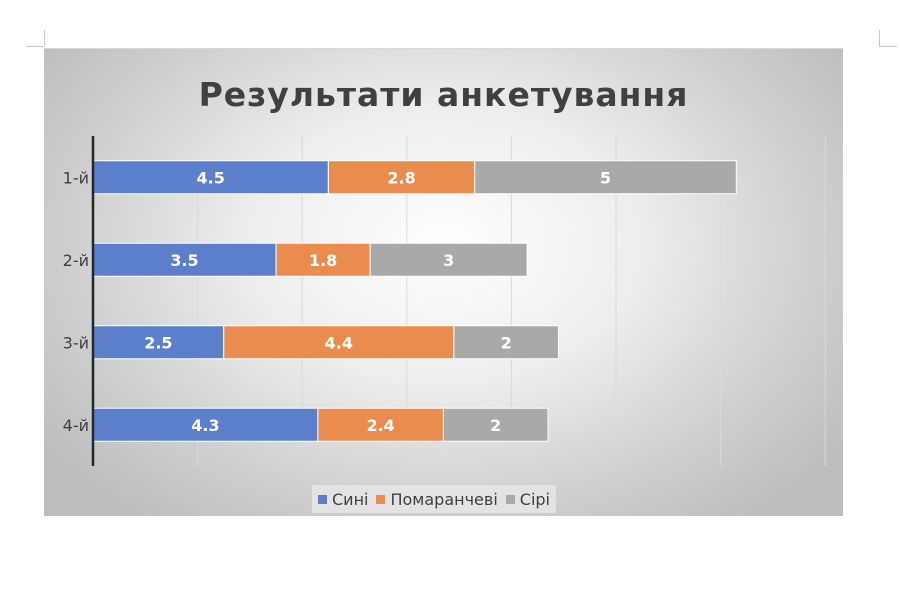 The height and width of the screenshot is (596, 900). I want to click on data-label-3-1: 5, so click(605, 177).